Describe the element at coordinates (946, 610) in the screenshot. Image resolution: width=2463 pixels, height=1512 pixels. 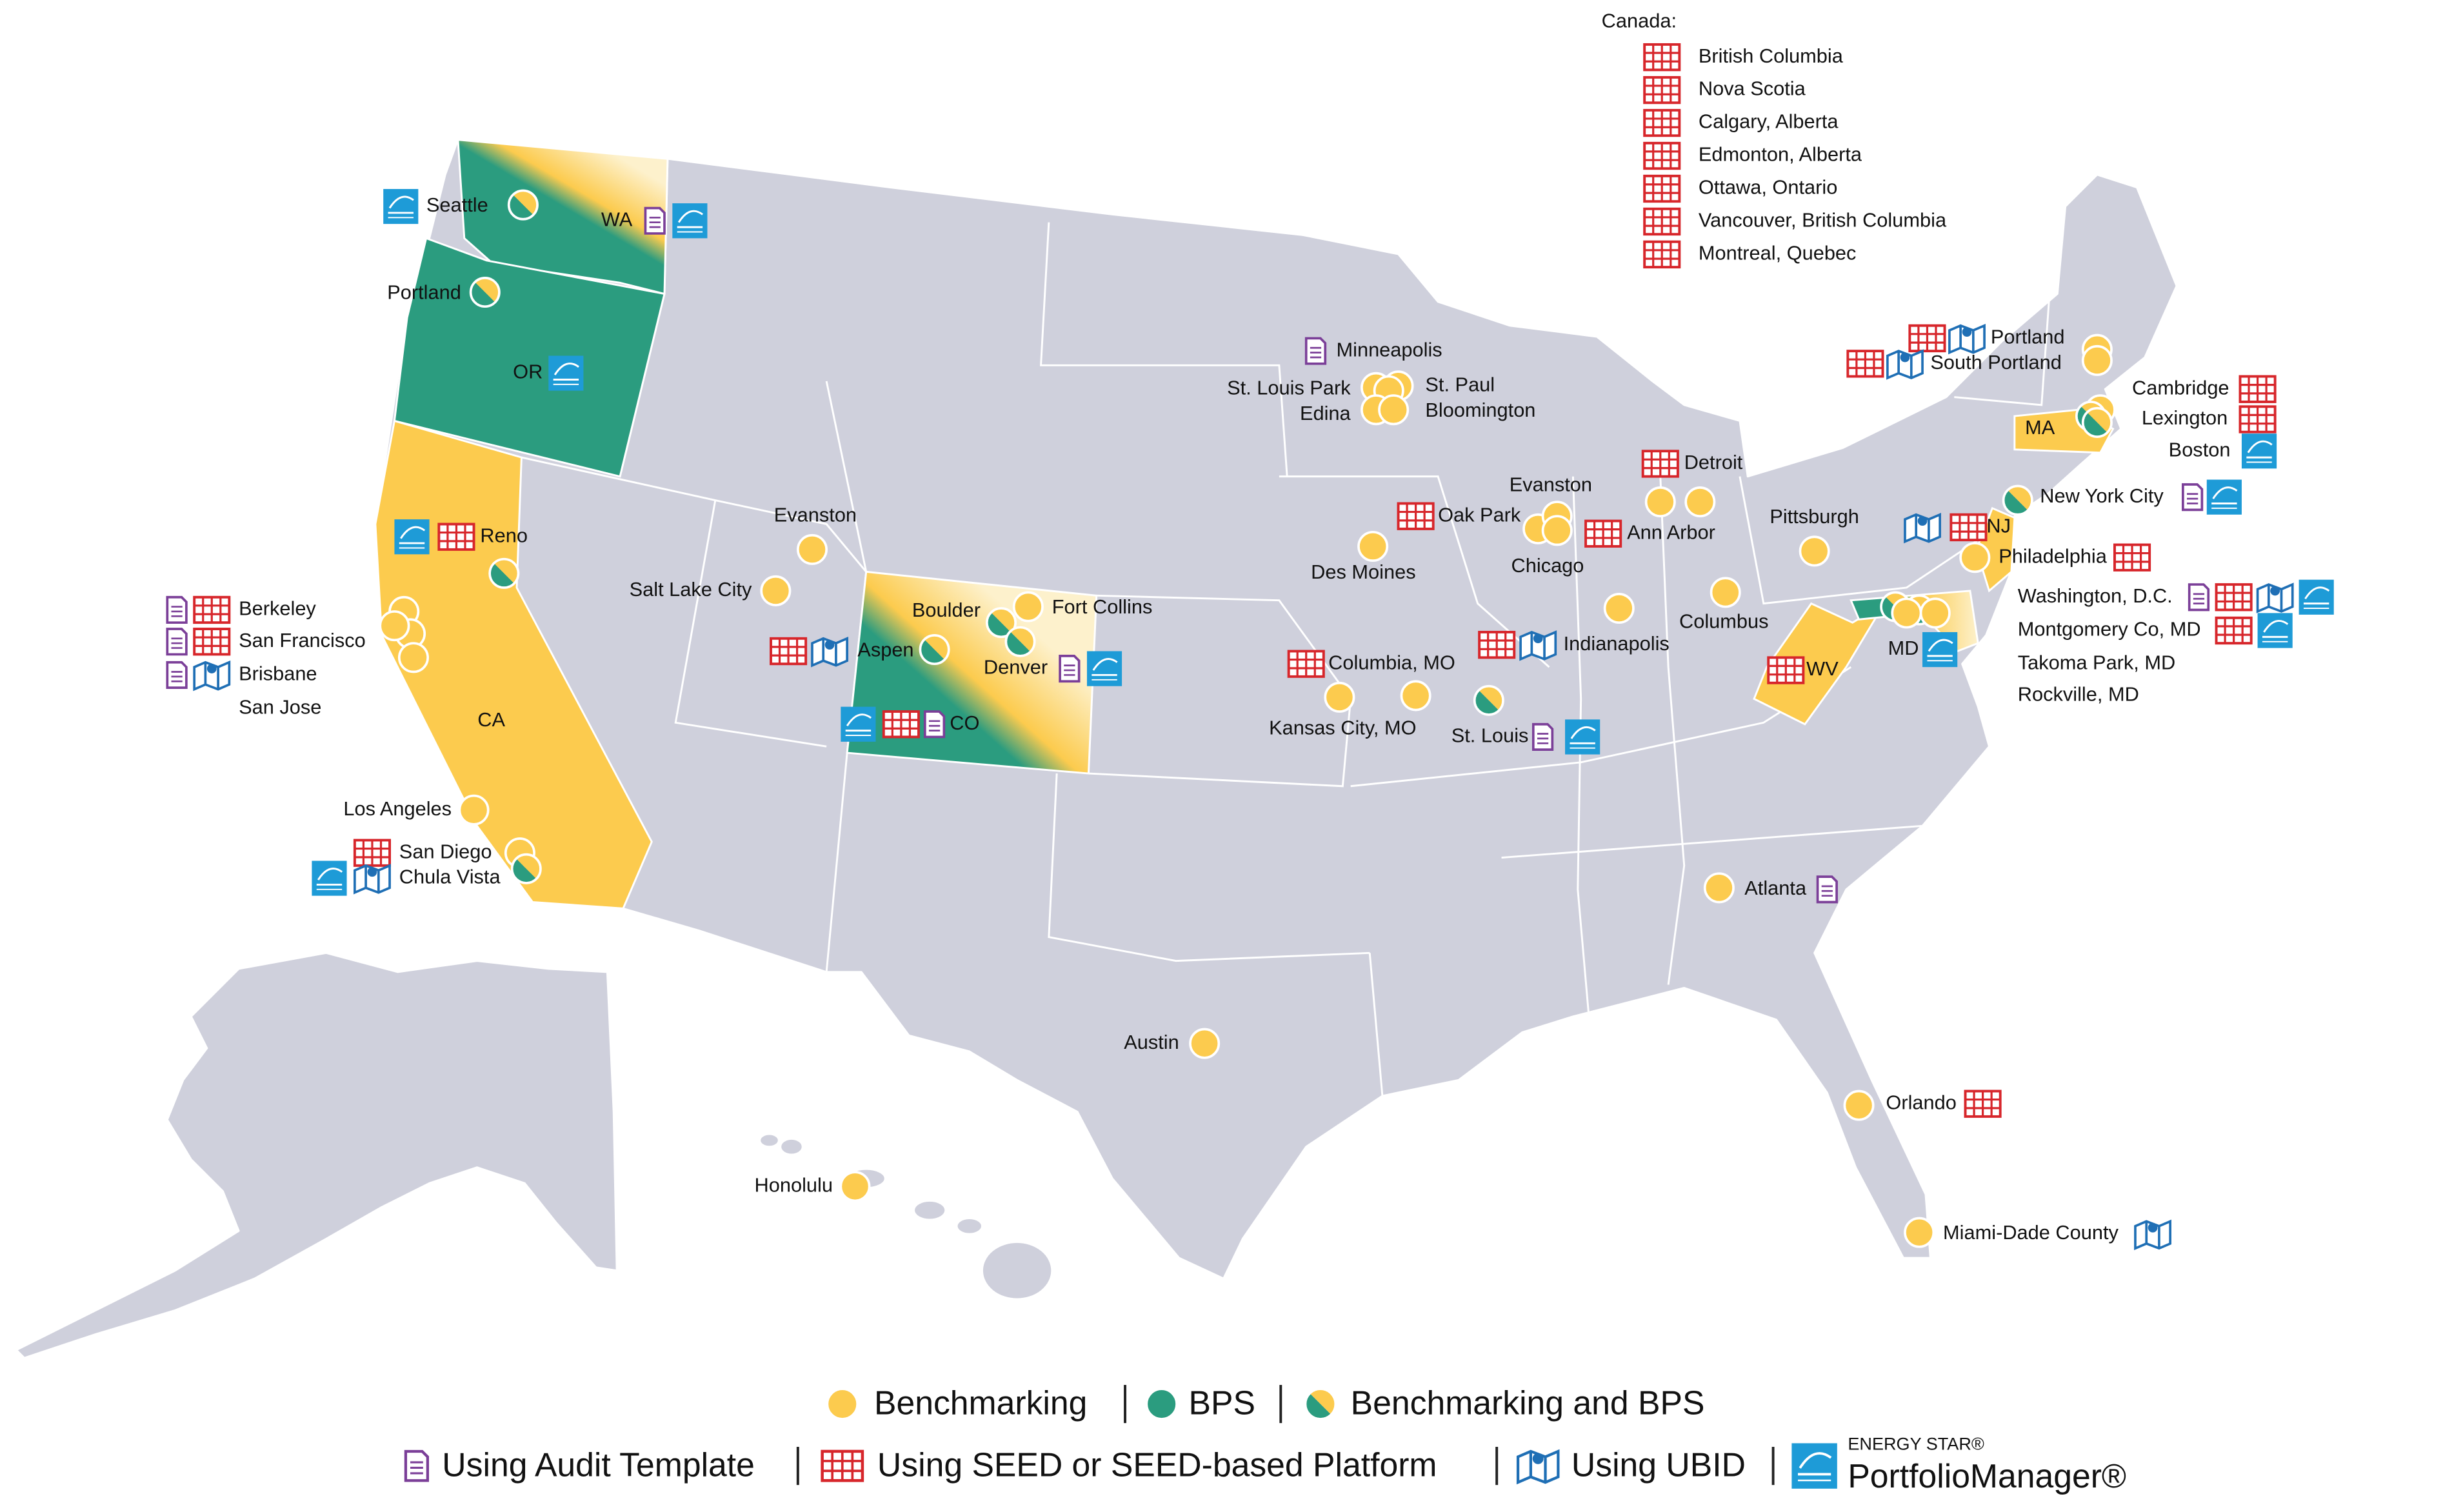
I see `city-label: Boulder` at that location.